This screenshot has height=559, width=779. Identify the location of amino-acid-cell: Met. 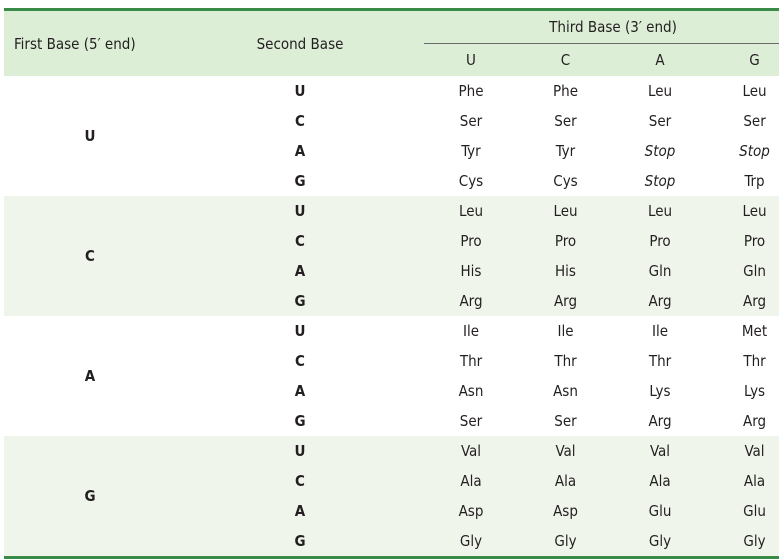
(754, 331).